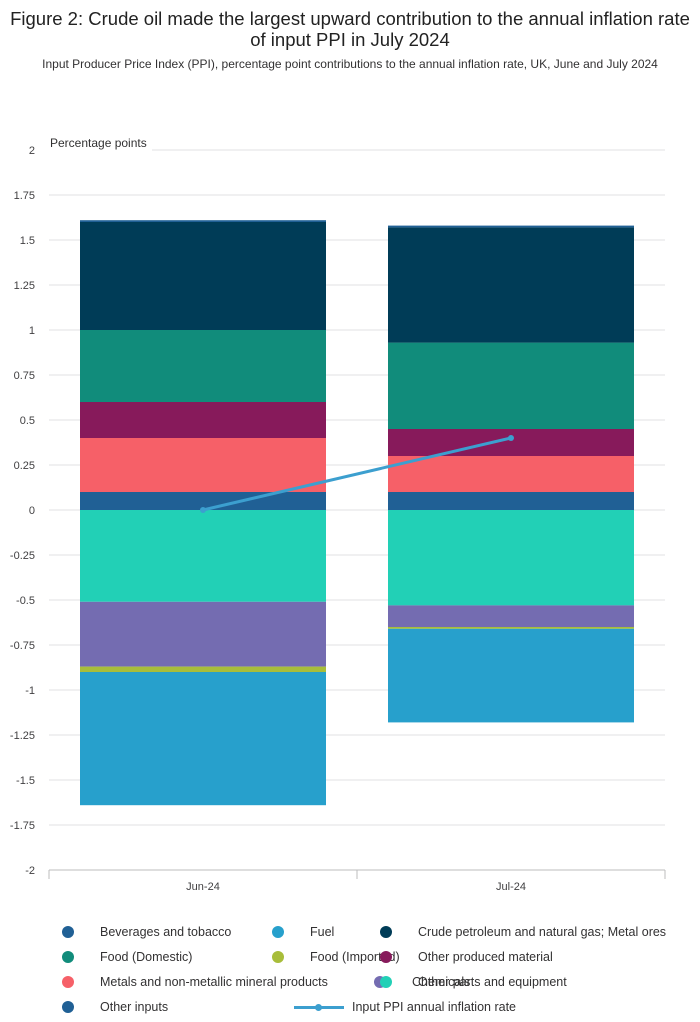  I want to click on y-tick-label: 0.5, so click(27, 421).